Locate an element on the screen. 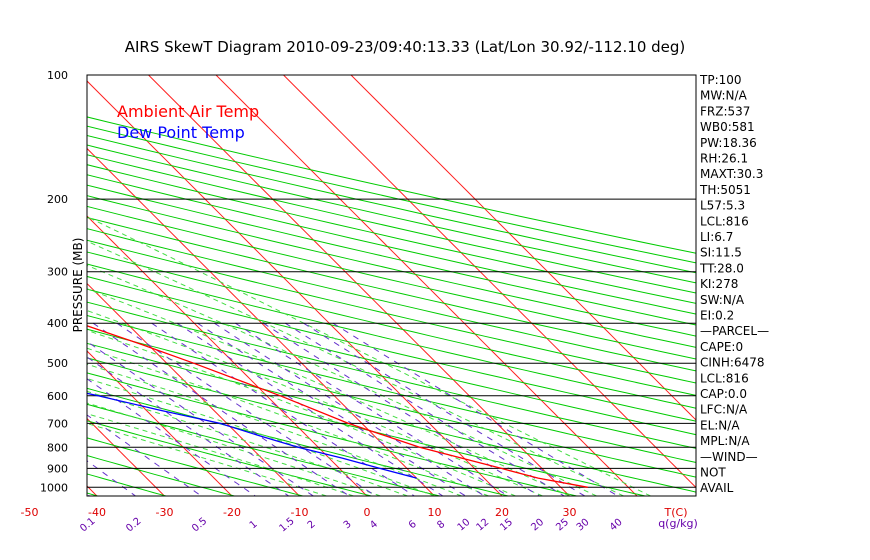  mixing-ratio-tick-label: 40 is located at coordinates (616, 525).